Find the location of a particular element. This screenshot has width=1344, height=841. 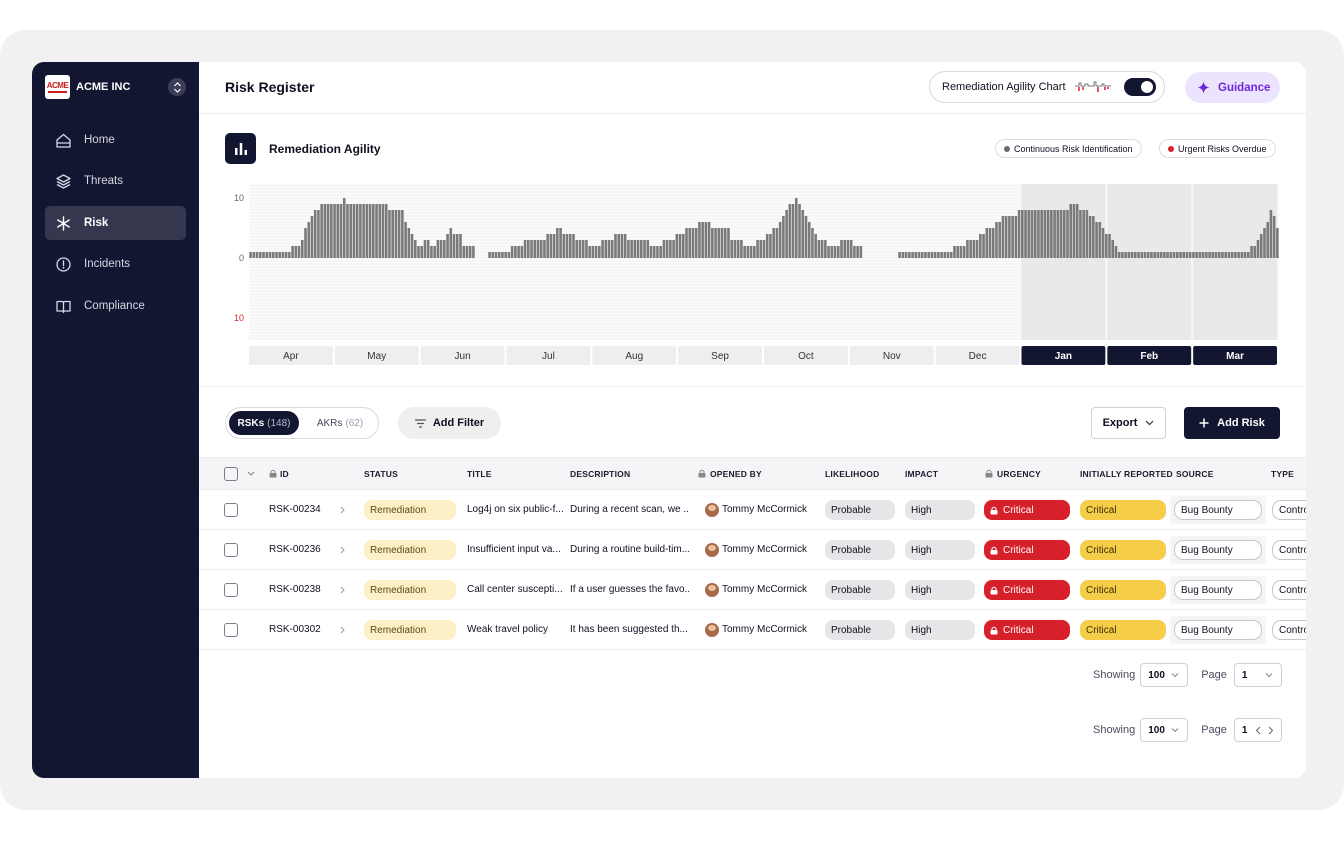

page-stepper: 1 is located at coordinates (1257, 730).